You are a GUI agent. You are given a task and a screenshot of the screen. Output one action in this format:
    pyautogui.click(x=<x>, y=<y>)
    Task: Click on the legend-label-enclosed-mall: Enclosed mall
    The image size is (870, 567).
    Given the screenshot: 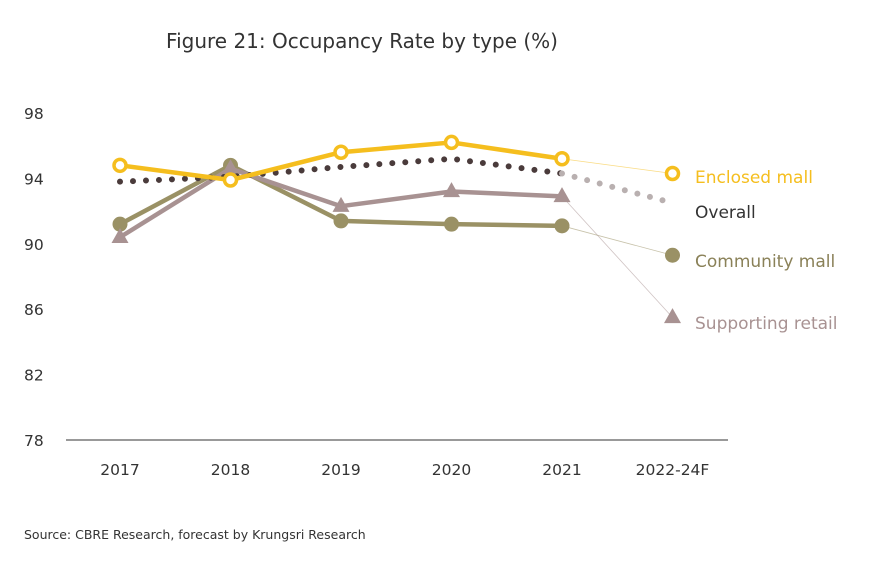 What is the action you would take?
    pyautogui.click(x=754, y=178)
    